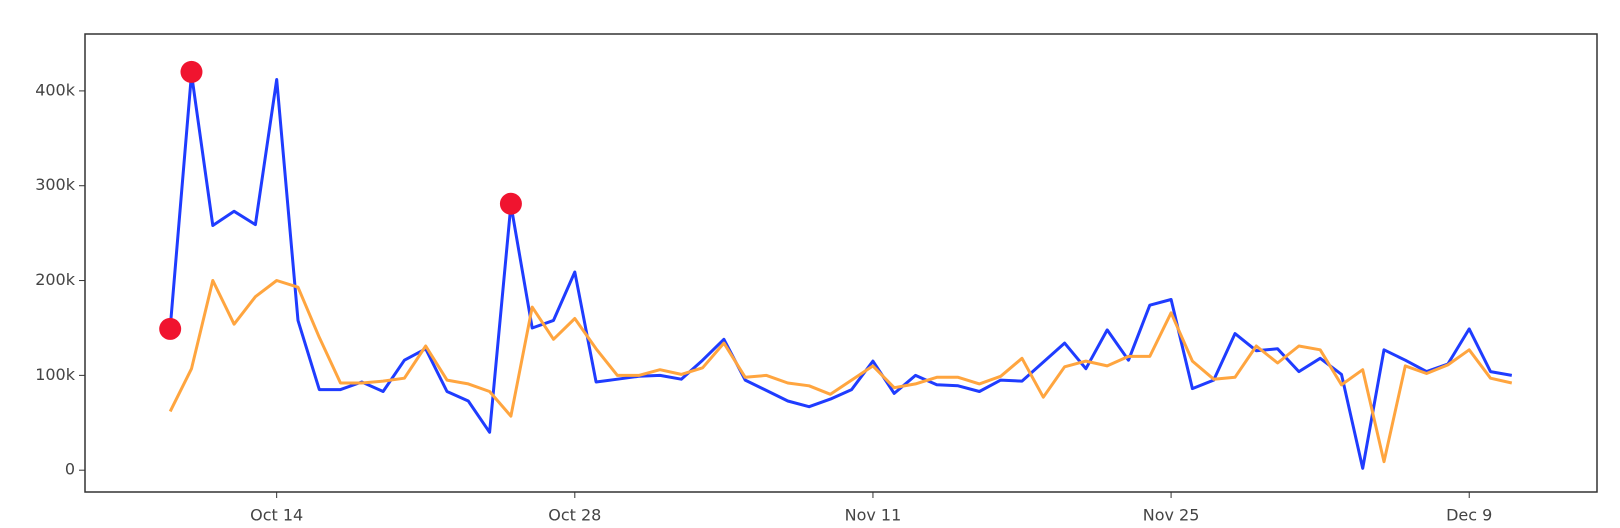 This screenshot has height=528, width=1620. Describe the element at coordinates (55, 184) in the screenshot. I see `y-tick-label: 300k` at that location.